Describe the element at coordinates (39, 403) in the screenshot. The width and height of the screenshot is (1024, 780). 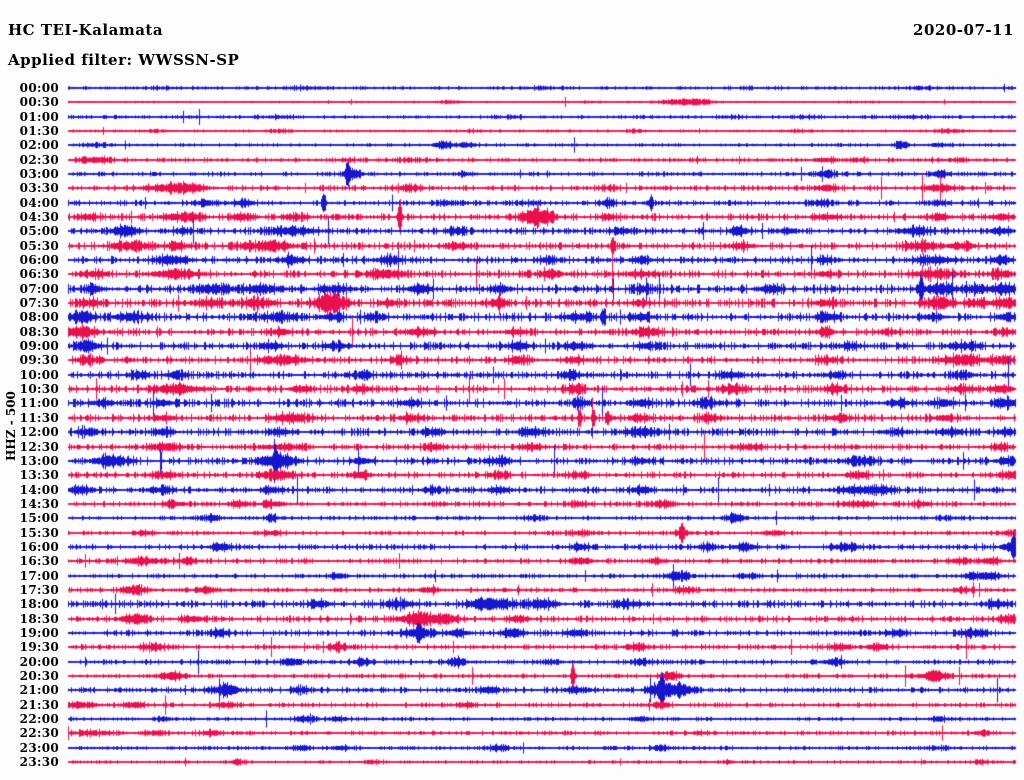
I see `time-label: 11:00` at that location.